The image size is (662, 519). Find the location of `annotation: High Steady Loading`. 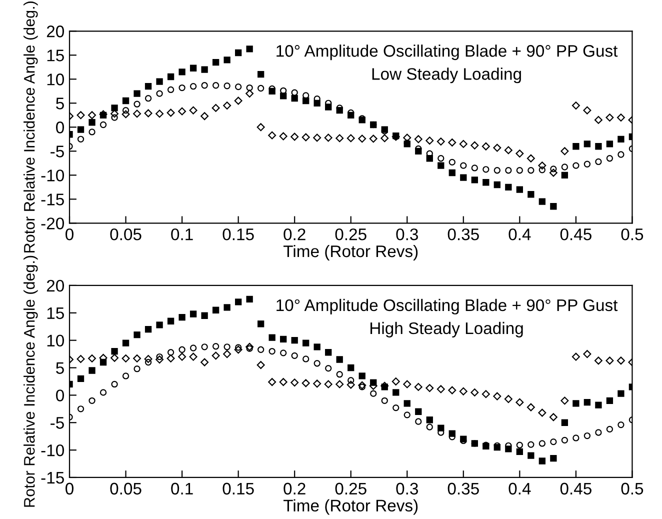

annotation: High Steady Loading is located at coordinates (446, 330).